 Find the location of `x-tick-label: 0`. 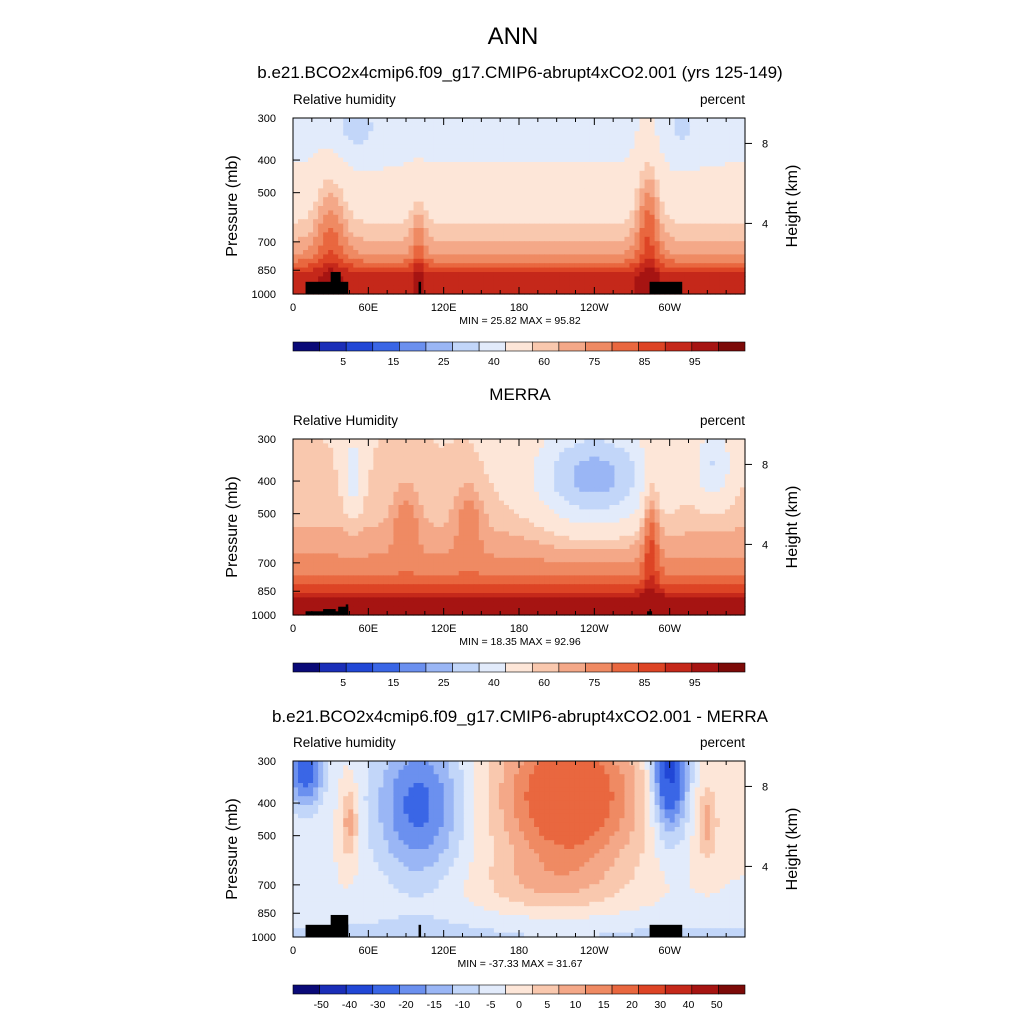

x-tick-label: 0 is located at coordinates (293, 308).